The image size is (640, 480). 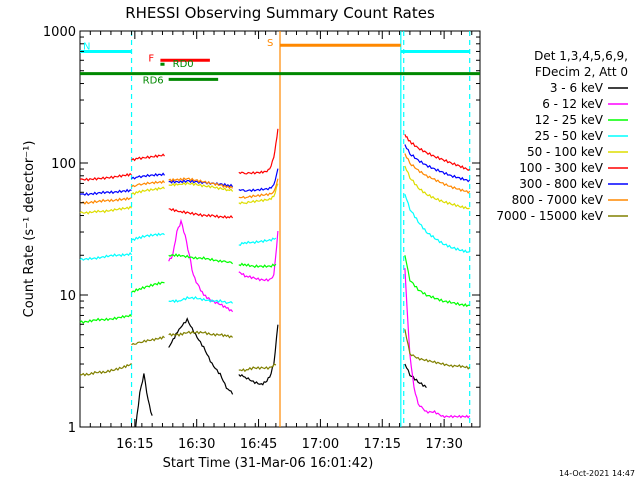 What do you see at coordinates (280, 13) in the screenshot?
I see `chart-title: RHESSI Observing Summary Count Rates` at bounding box center [280, 13].